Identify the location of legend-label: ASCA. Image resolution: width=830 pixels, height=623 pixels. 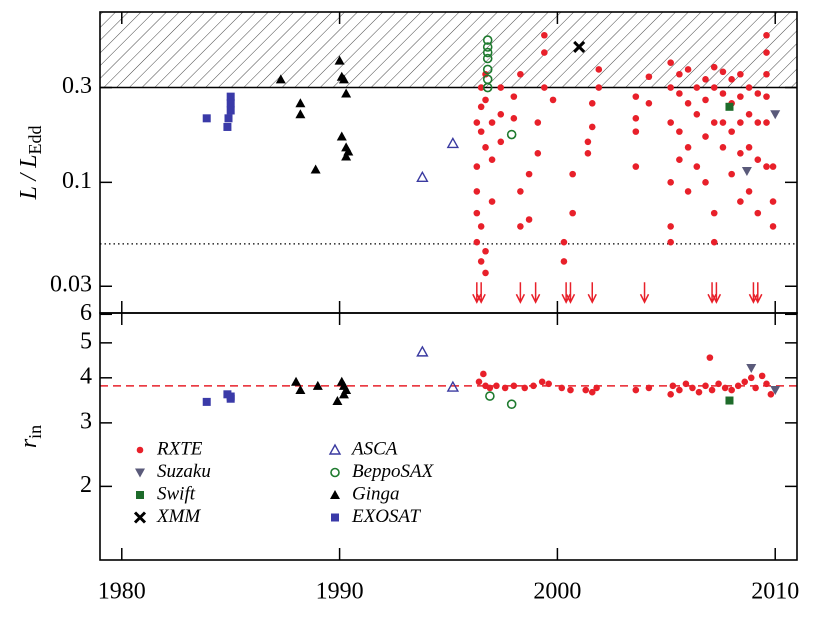
(374, 448).